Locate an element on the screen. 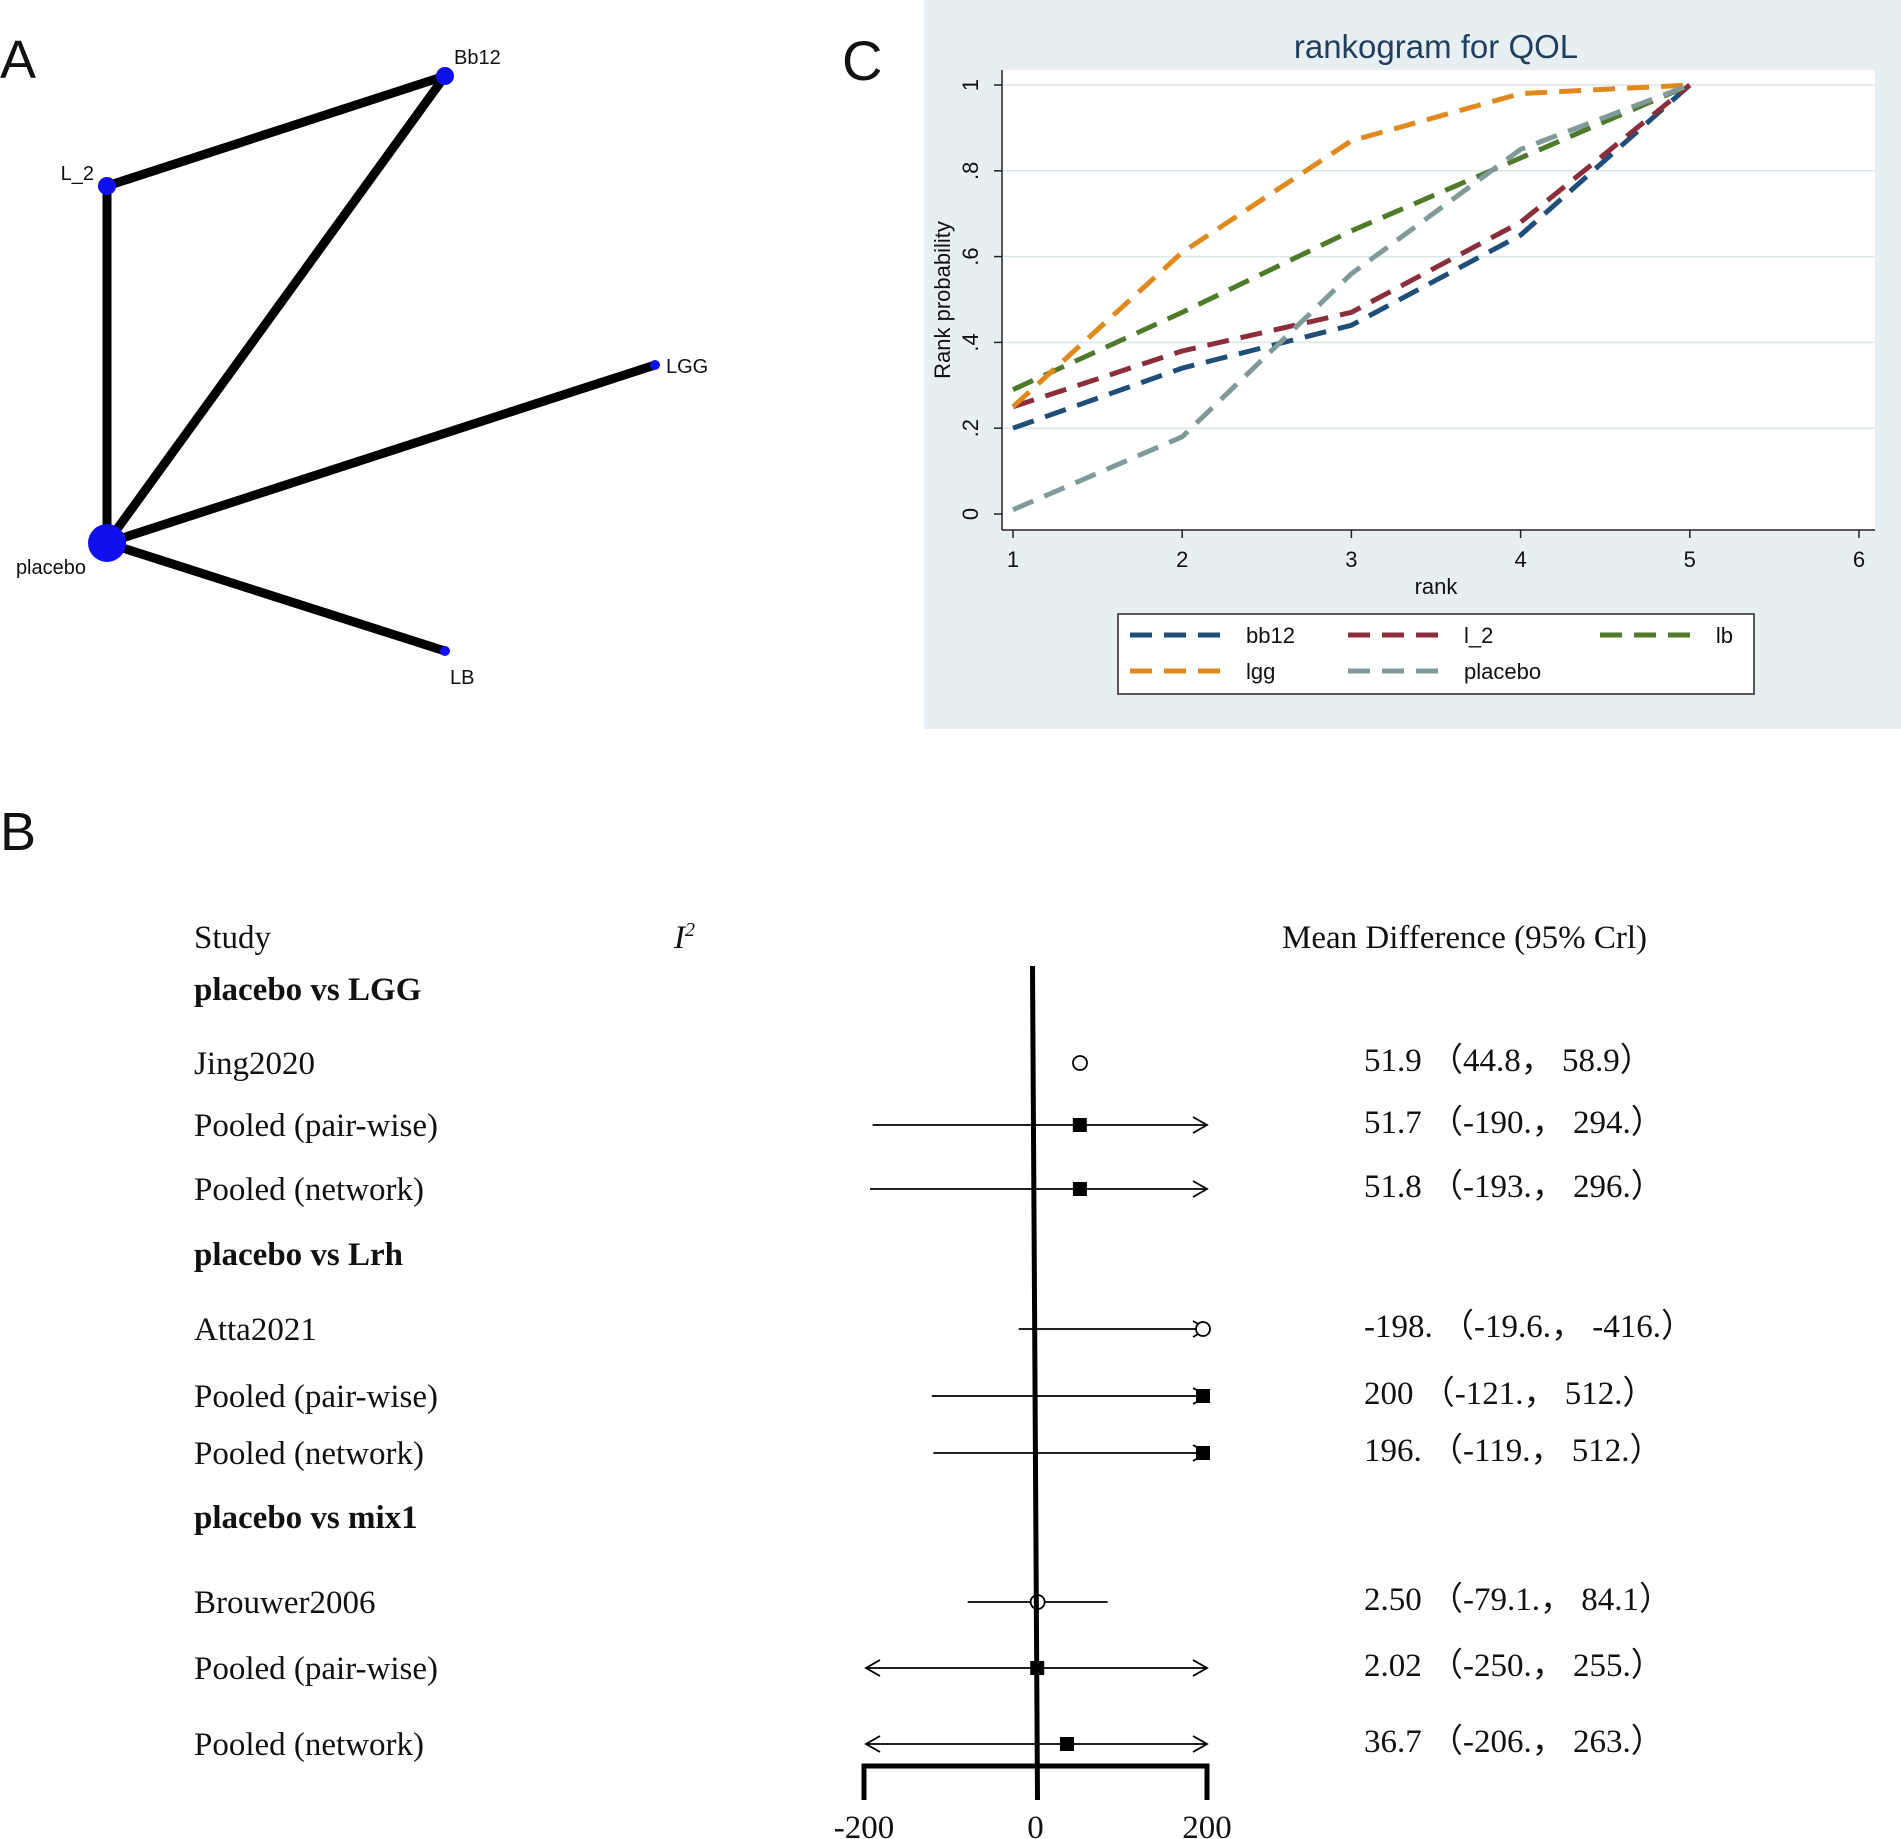 The image size is (1901, 1839). forest-tick-label: 200 is located at coordinates (1207, 1824).